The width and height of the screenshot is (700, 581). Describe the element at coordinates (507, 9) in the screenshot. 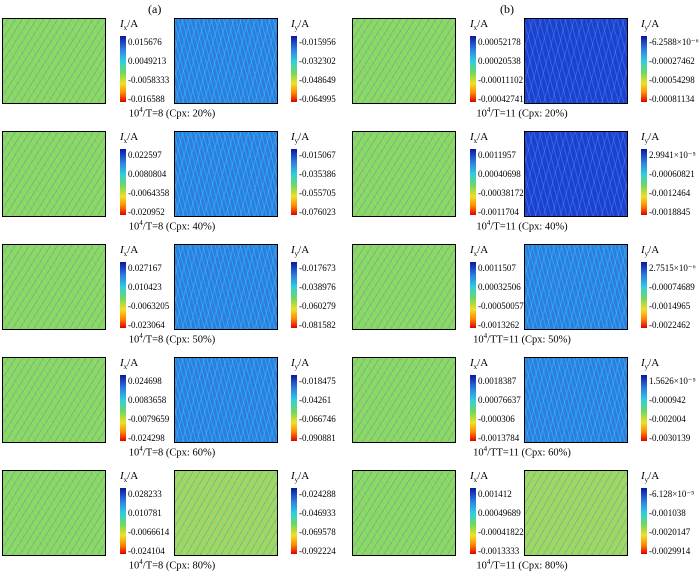

I see `panel-label-b: (b)` at that location.